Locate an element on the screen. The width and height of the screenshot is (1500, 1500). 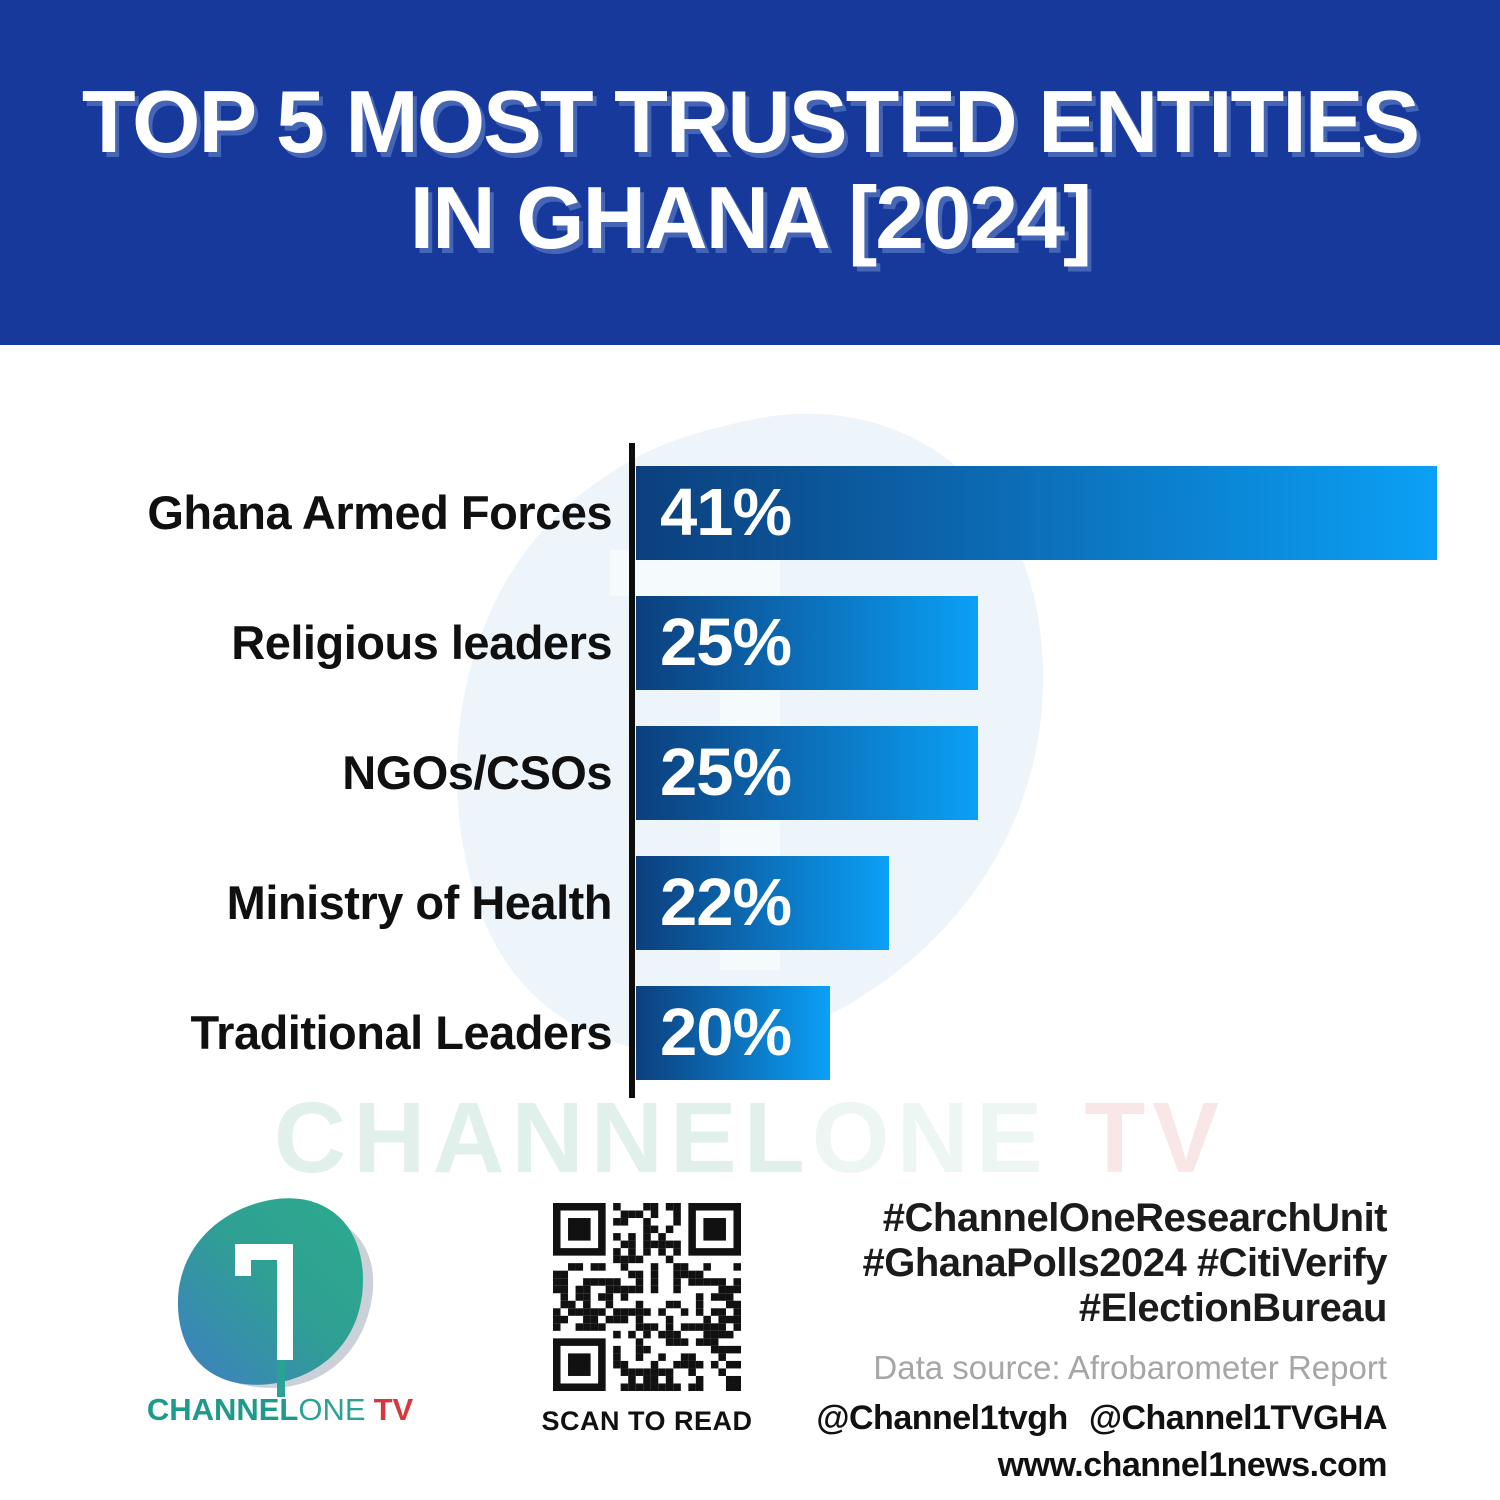
watermark-channel-one-tv: CHANNELONE TV is located at coordinates (750, 1138).